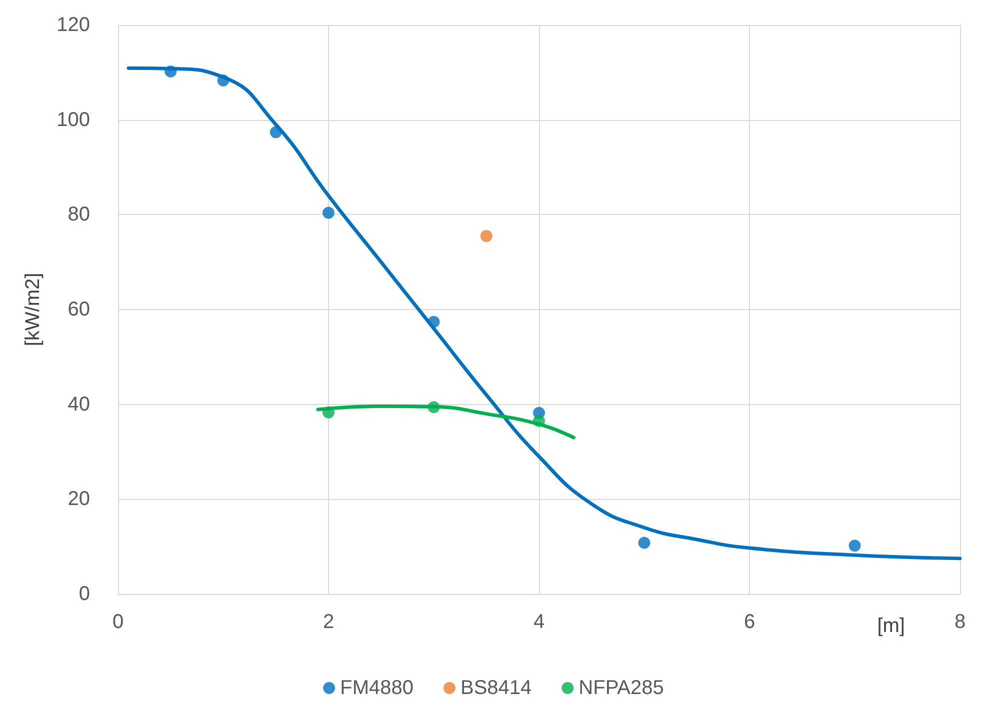 This screenshot has height=713, width=987. Describe the element at coordinates (891, 626) in the screenshot. I see `x-axis-title: [m]` at that location.